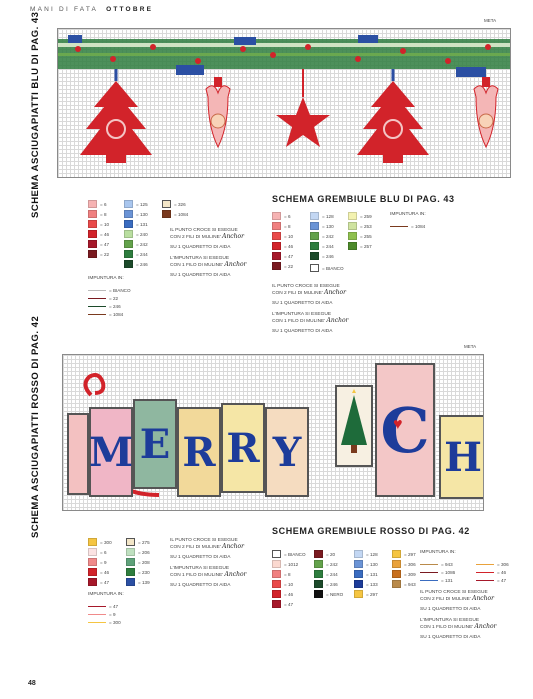  Describe the element at coordinates (32, 683) in the screenshot. I see `page-number: 48` at that location.